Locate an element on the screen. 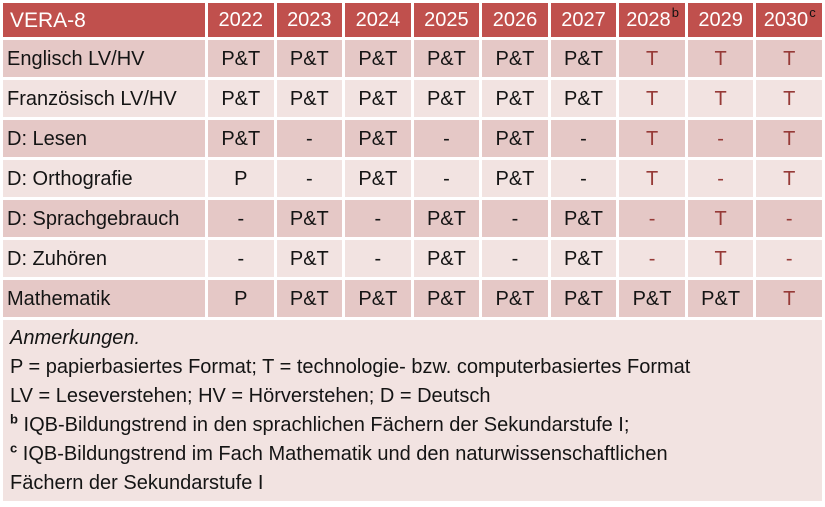  year-label: 2025 is located at coordinates (446, 20).